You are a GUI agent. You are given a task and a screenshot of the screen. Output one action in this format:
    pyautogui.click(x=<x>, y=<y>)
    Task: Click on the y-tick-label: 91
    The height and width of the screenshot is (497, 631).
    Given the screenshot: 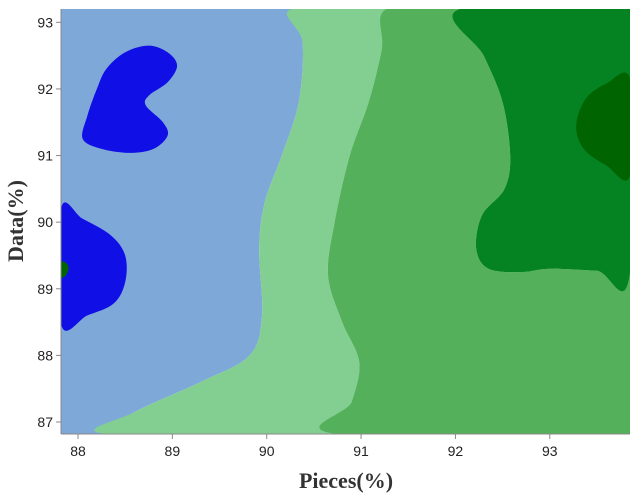 What is the action you would take?
    pyautogui.click(x=45, y=156)
    